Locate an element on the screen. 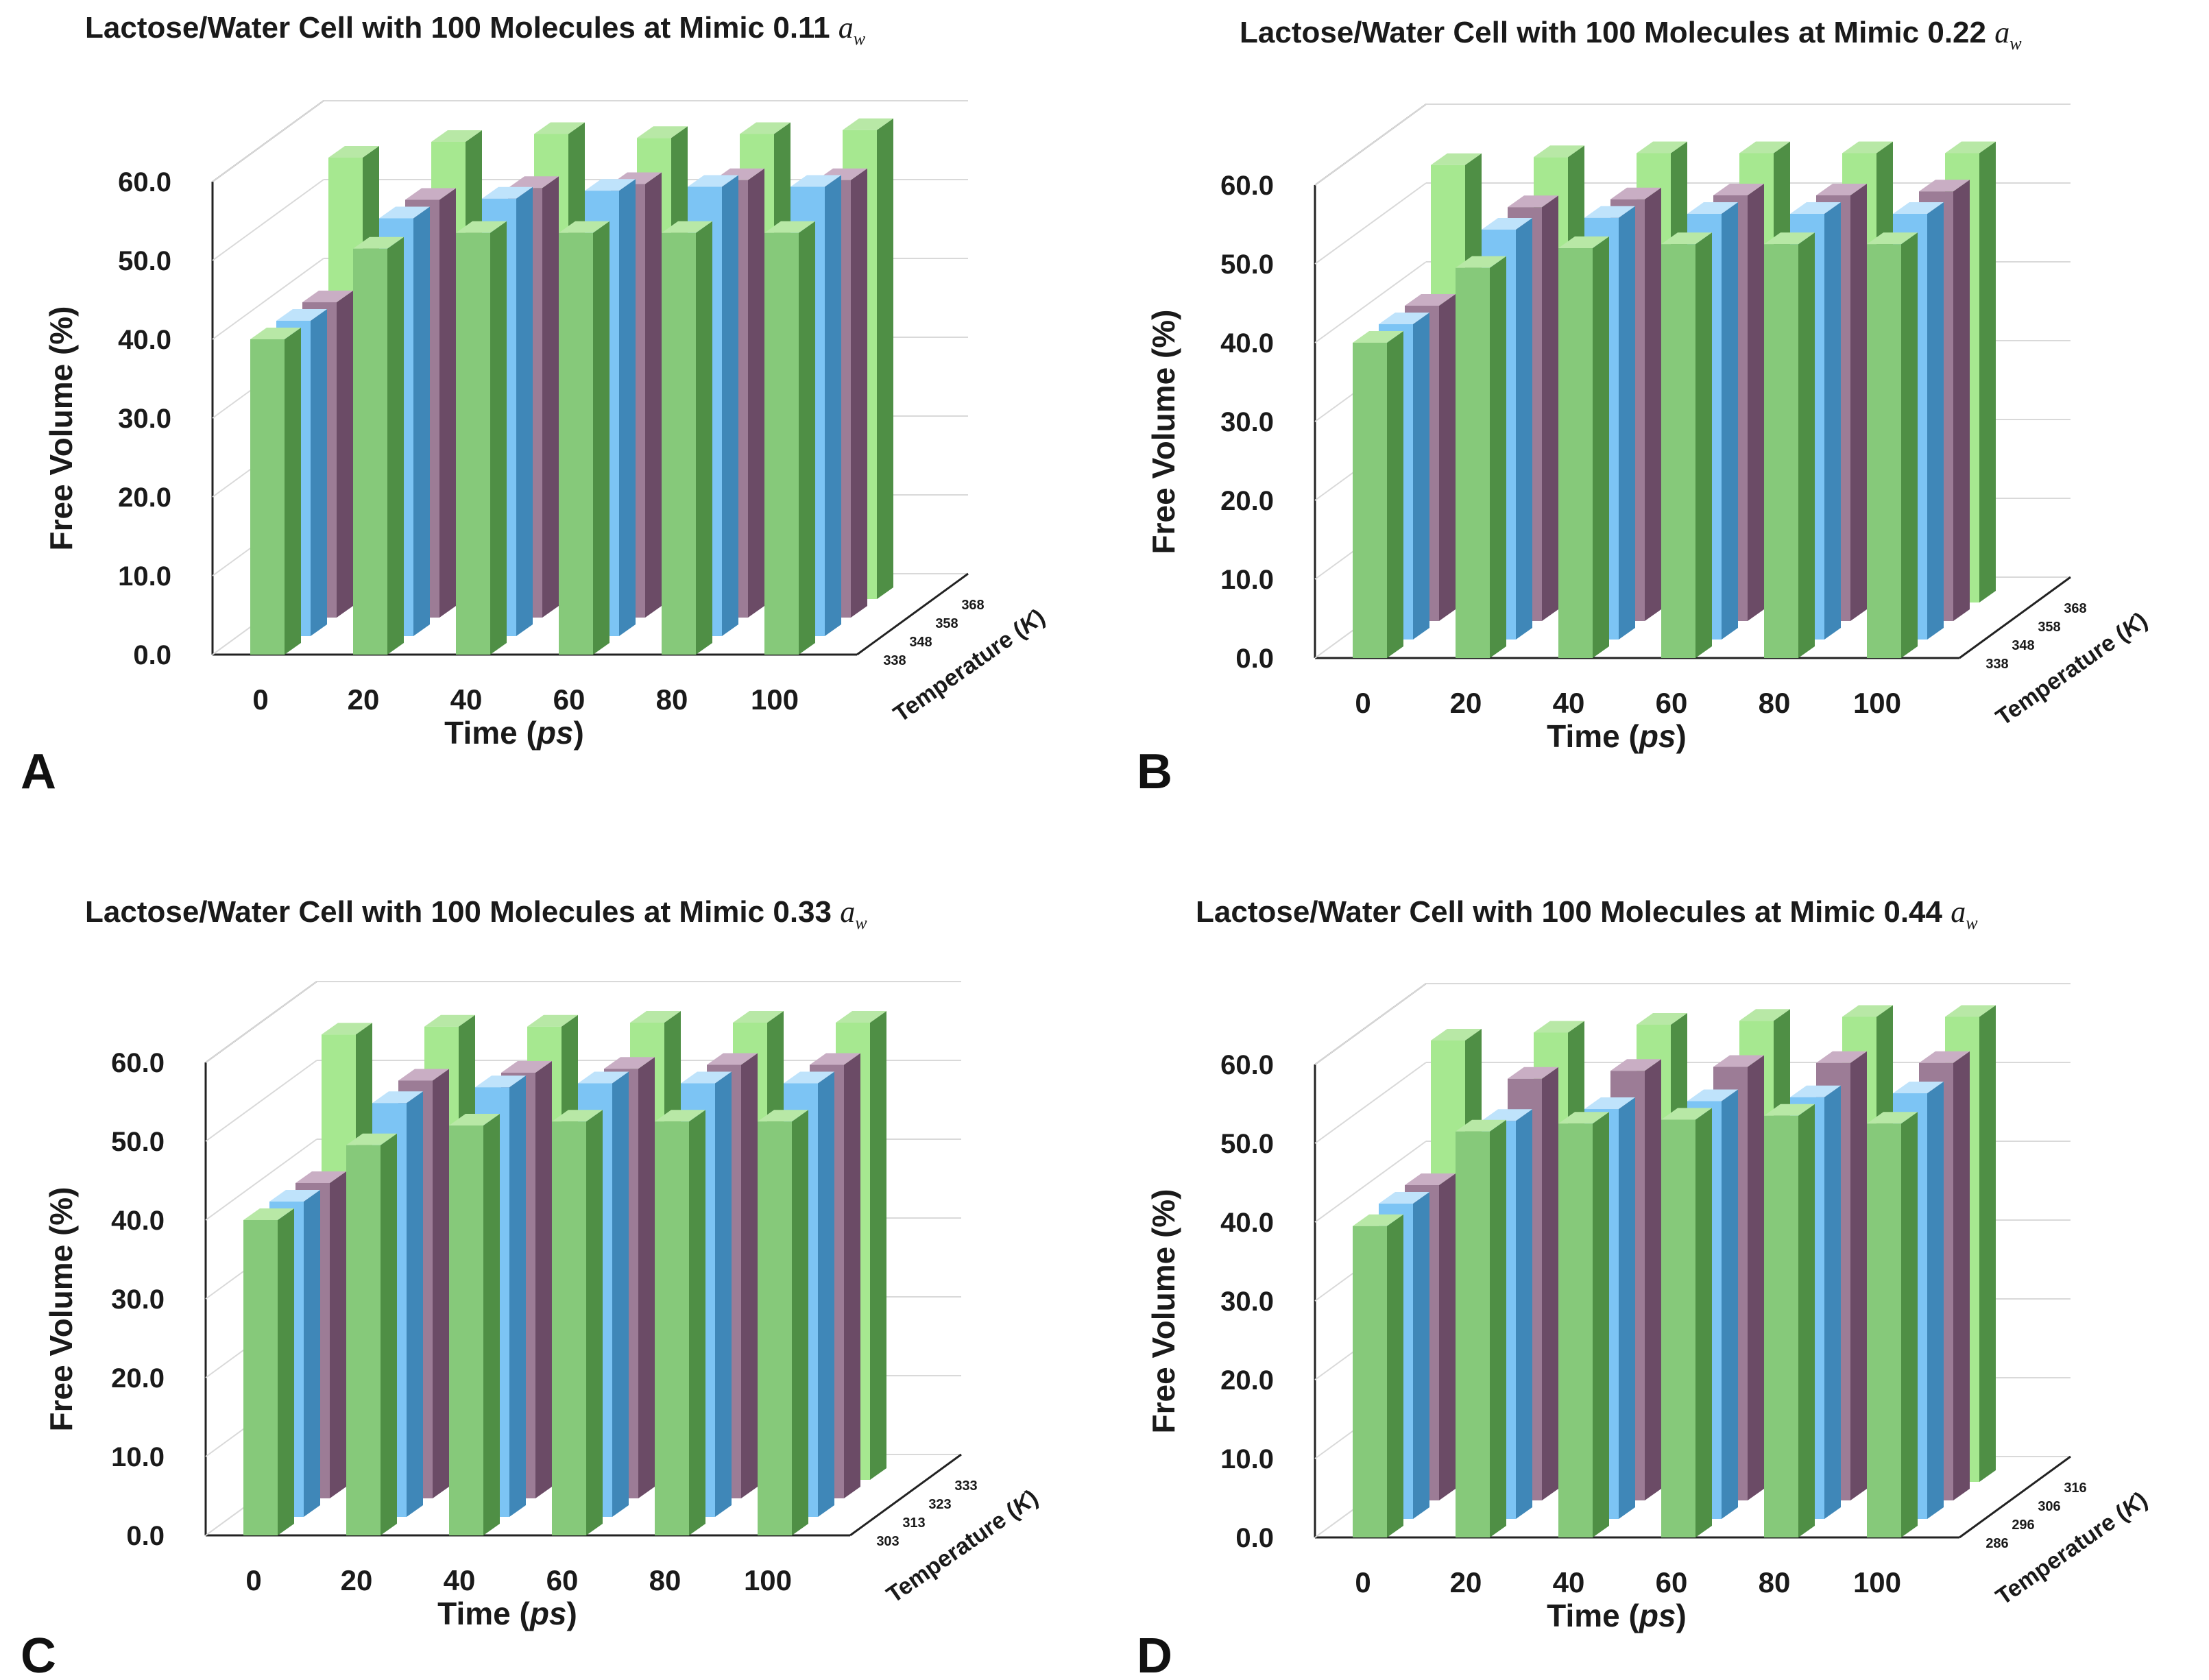  x-tick-label: 60 is located at coordinates (1672, 703).